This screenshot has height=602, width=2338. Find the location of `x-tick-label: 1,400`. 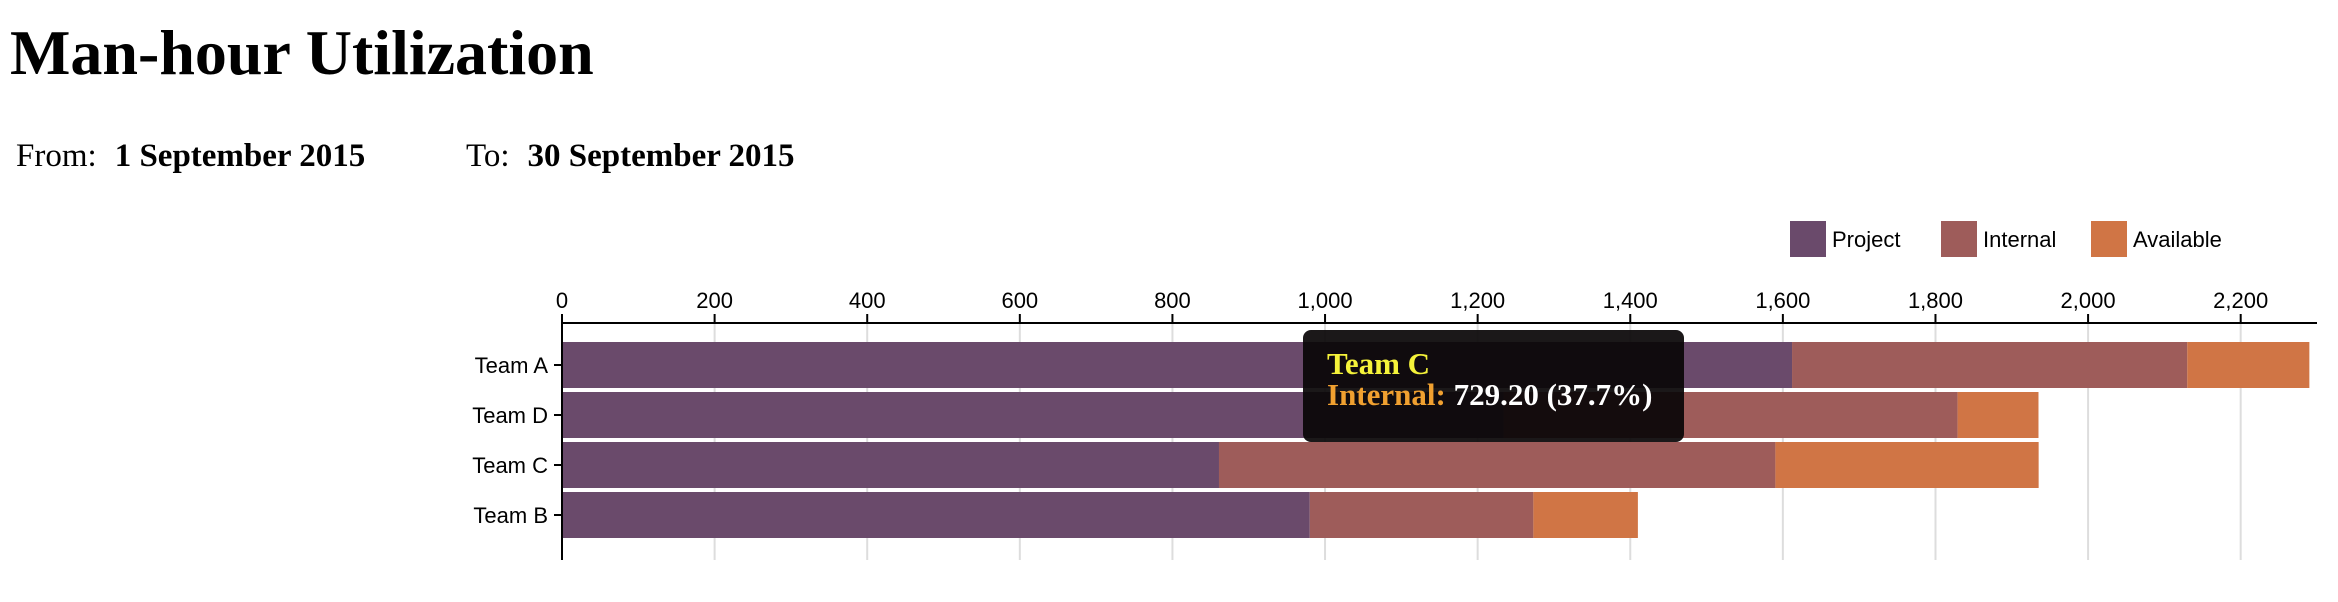

x-tick-label: 1,400 is located at coordinates (1630, 300).